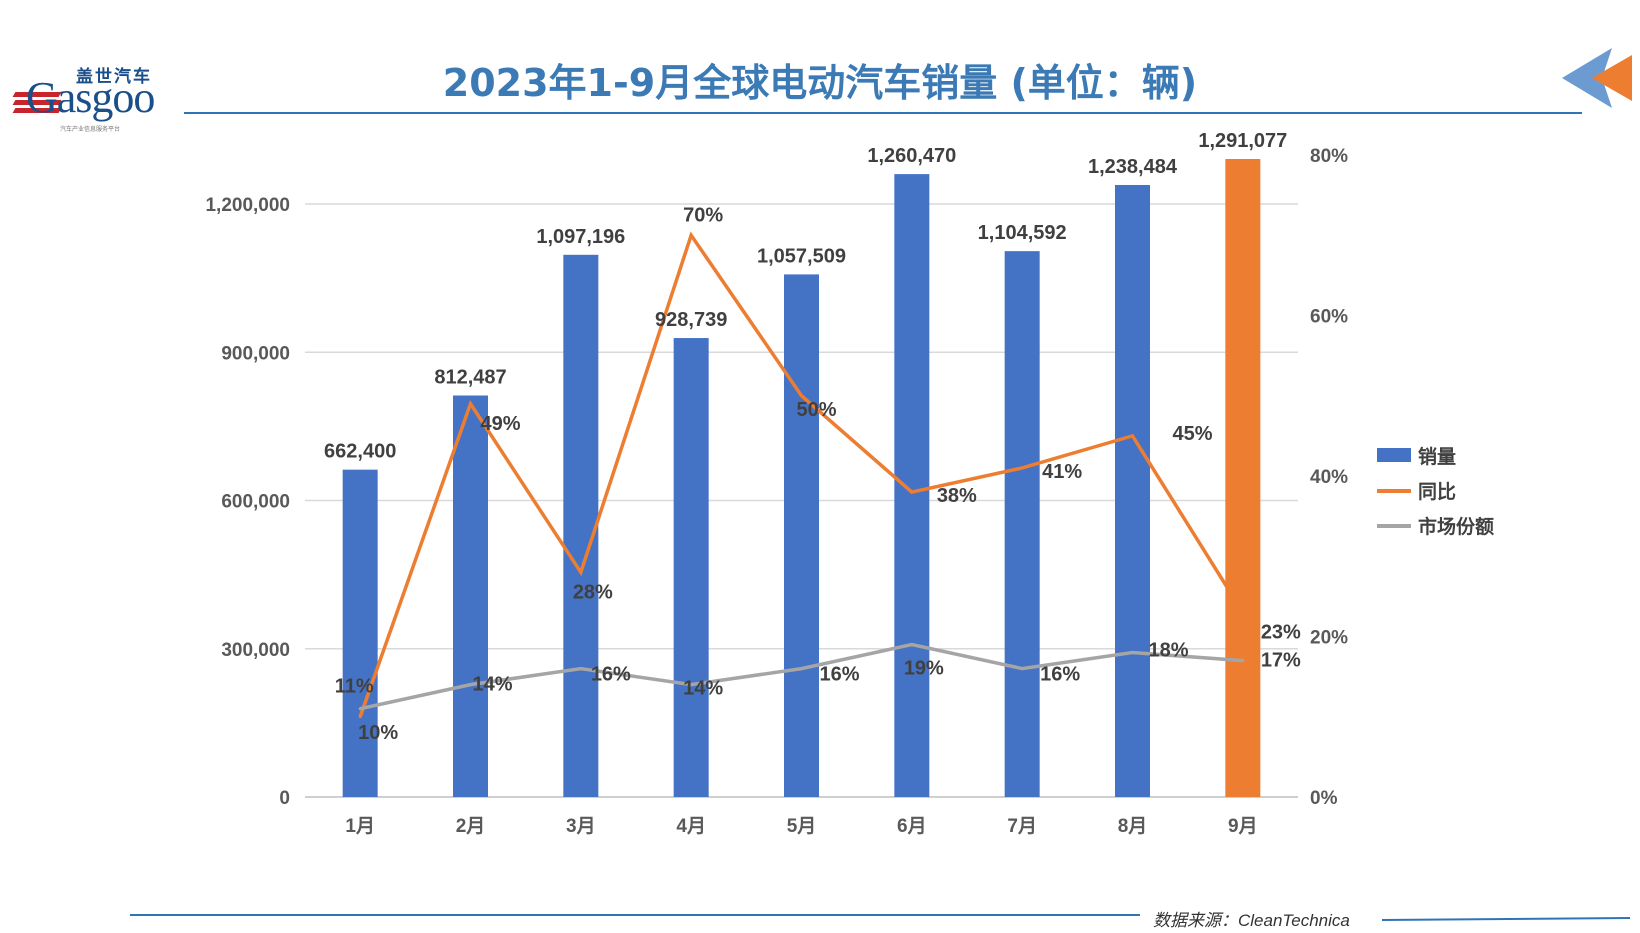 This screenshot has width=1640, height=933. What do you see at coordinates (1329, 317) in the screenshot?
I see `right-axis-tick: 60%` at bounding box center [1329, 317].